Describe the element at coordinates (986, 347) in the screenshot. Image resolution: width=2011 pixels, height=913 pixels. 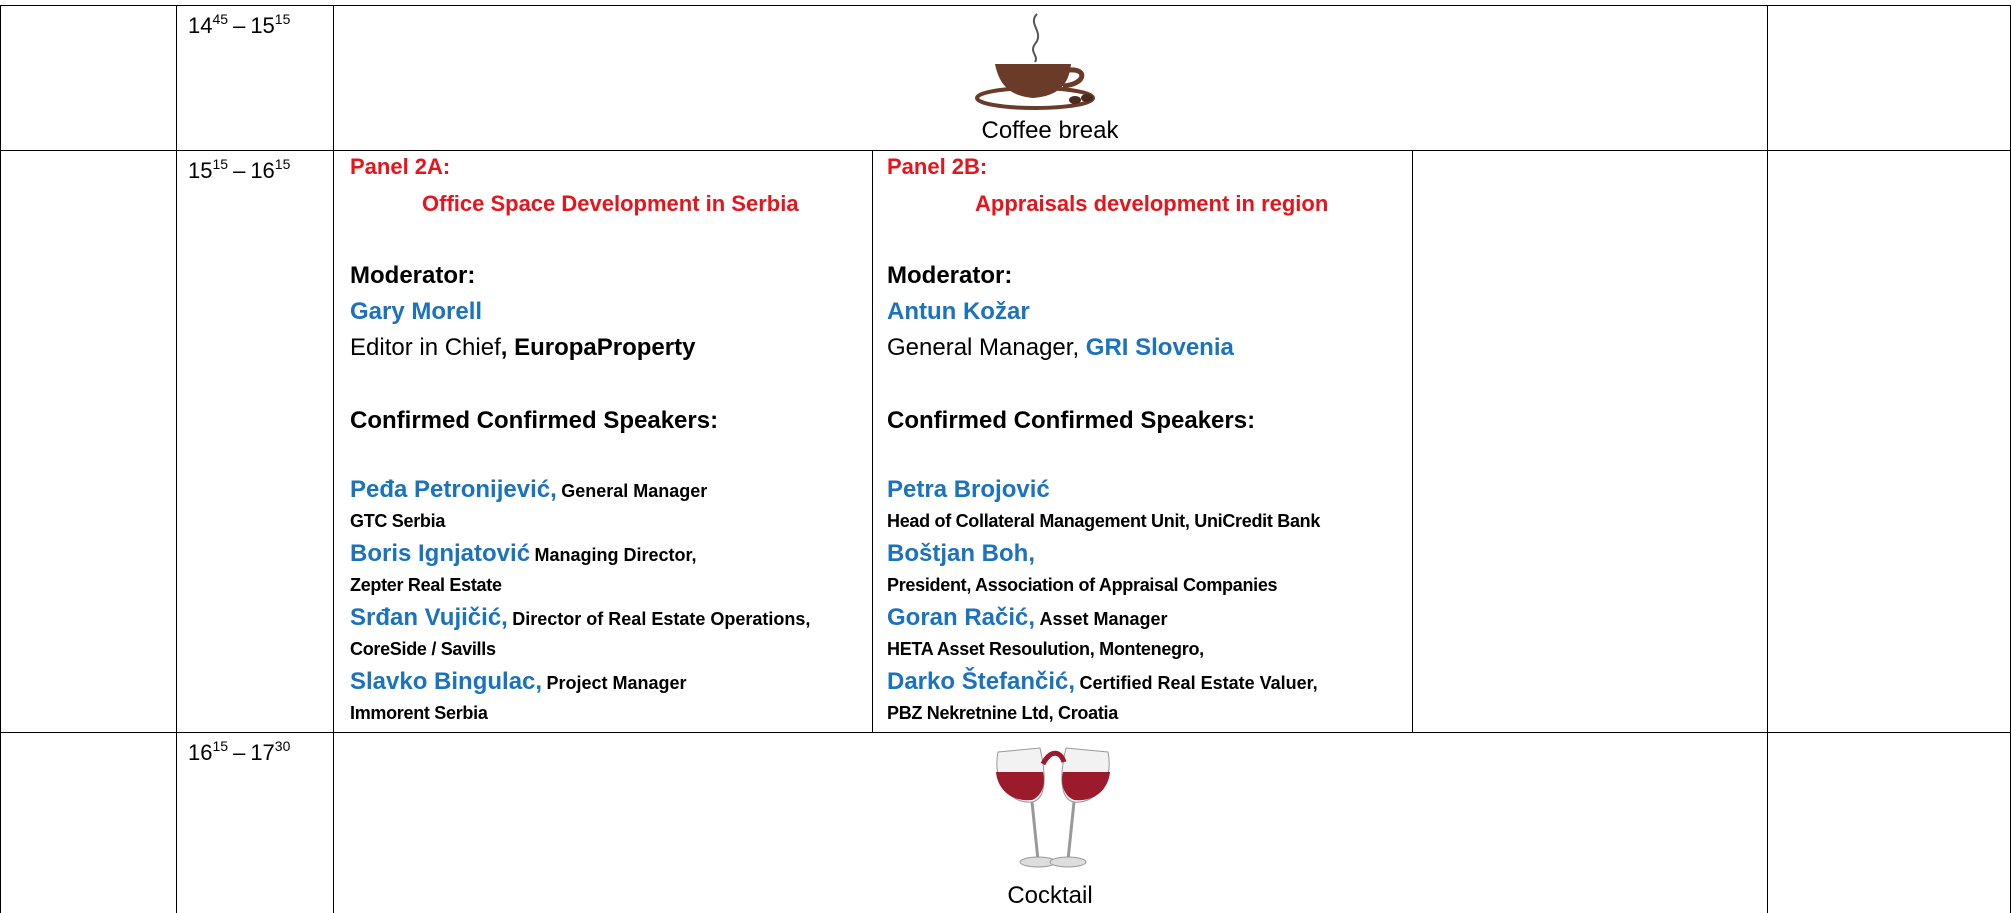
I see `role-part: General Manager,` at that location.